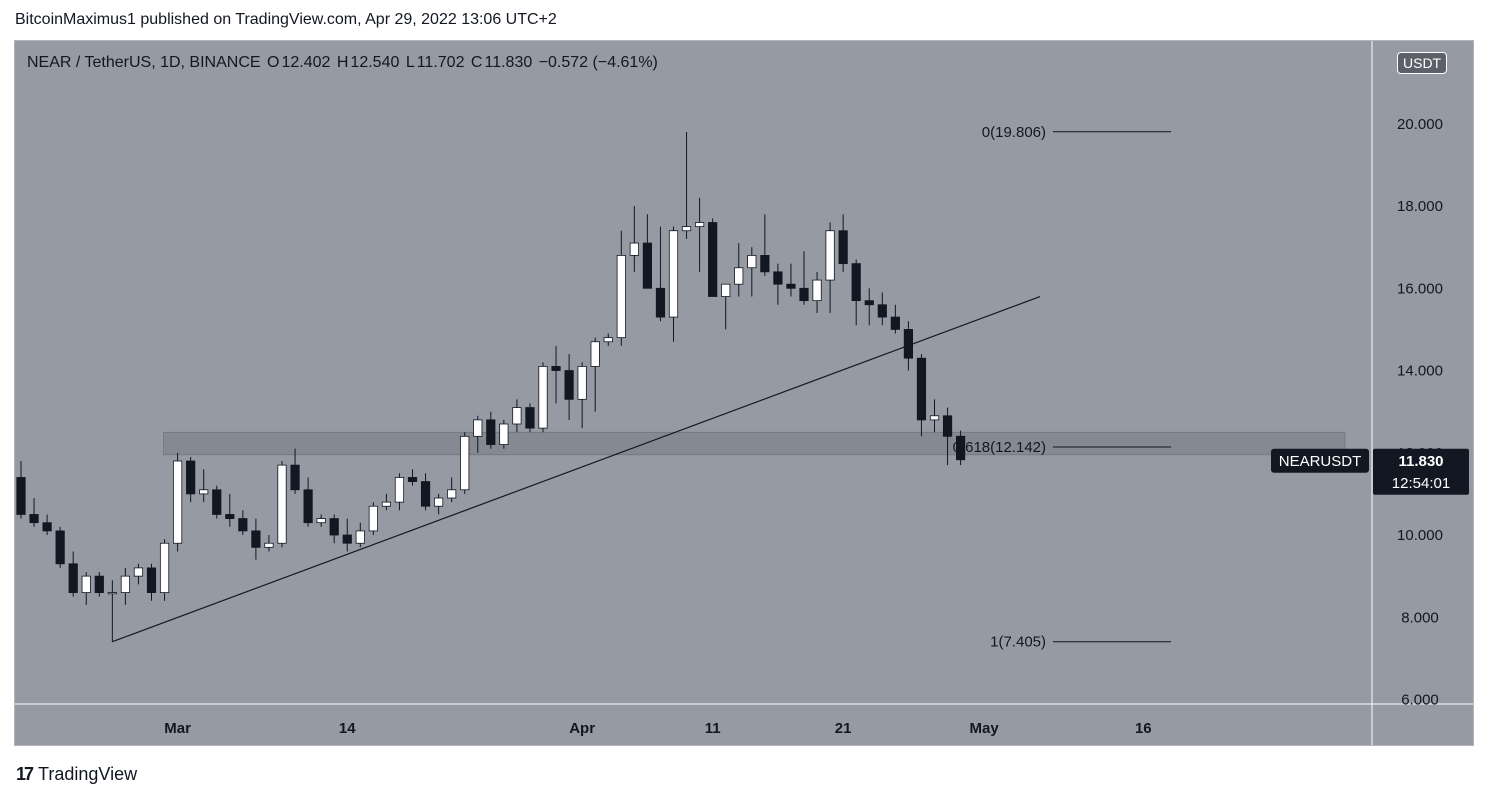 The image size is (1489, 800). Describe the element at coordinates (754, 443) in the screenshot. I see `support-zone` at that location.